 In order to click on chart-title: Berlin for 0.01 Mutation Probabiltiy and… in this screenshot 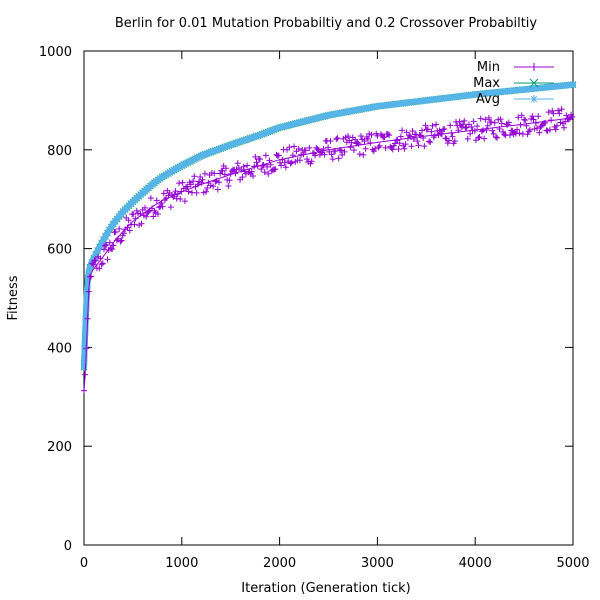, I will do `click(326, 23)`.